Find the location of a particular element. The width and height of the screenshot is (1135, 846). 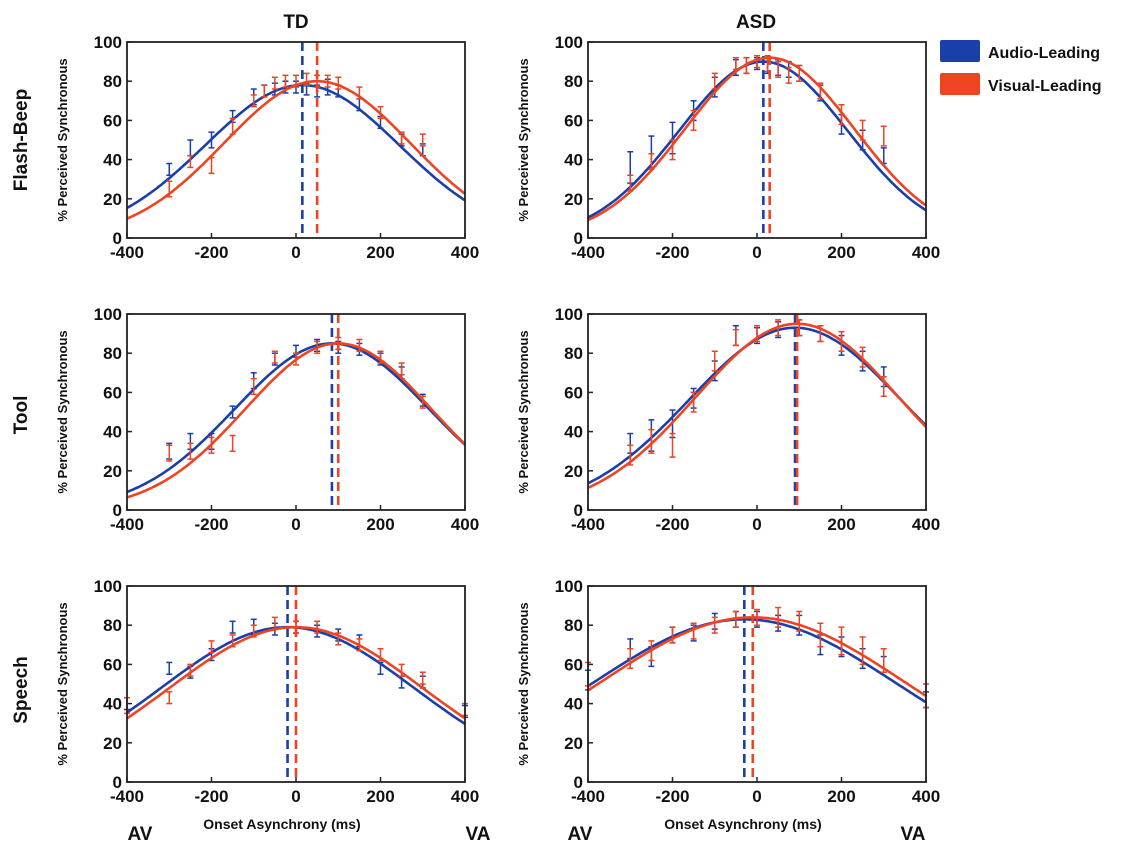

panel-tool-td-x-tick-label: 400 is located at coordinates (465, 524).